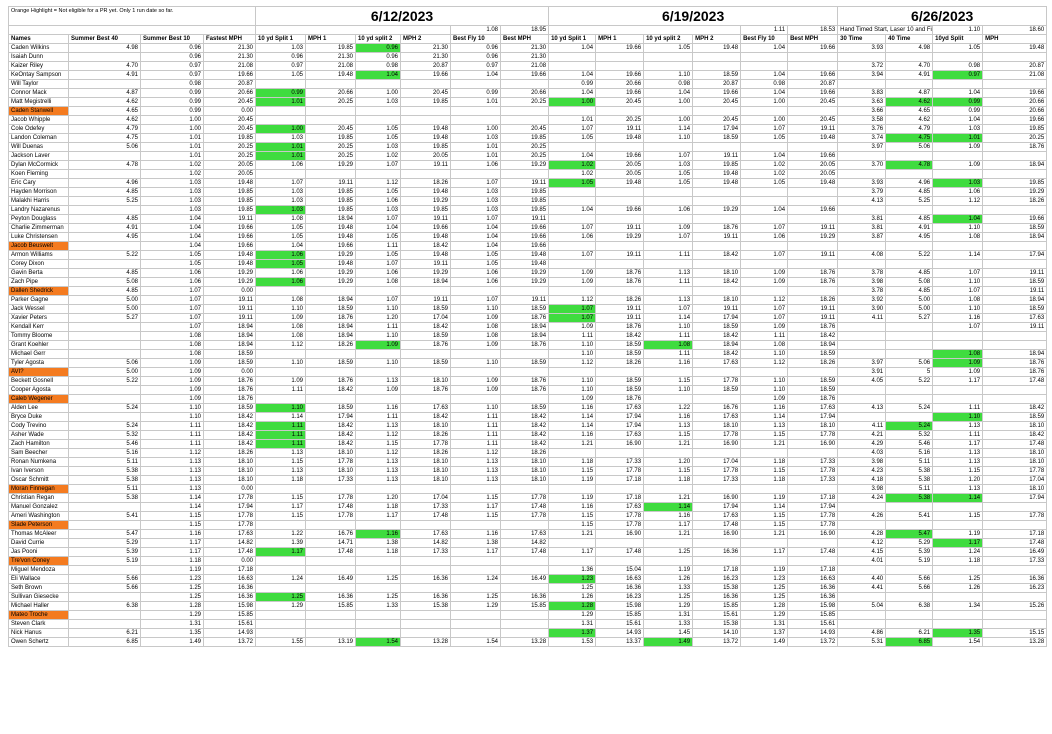 Image resolution: width=1052 pixels, height=734 pixels. Describe the element at coordinates (378, 579) in the screenshot. I see `cell: 1.25` at that location.